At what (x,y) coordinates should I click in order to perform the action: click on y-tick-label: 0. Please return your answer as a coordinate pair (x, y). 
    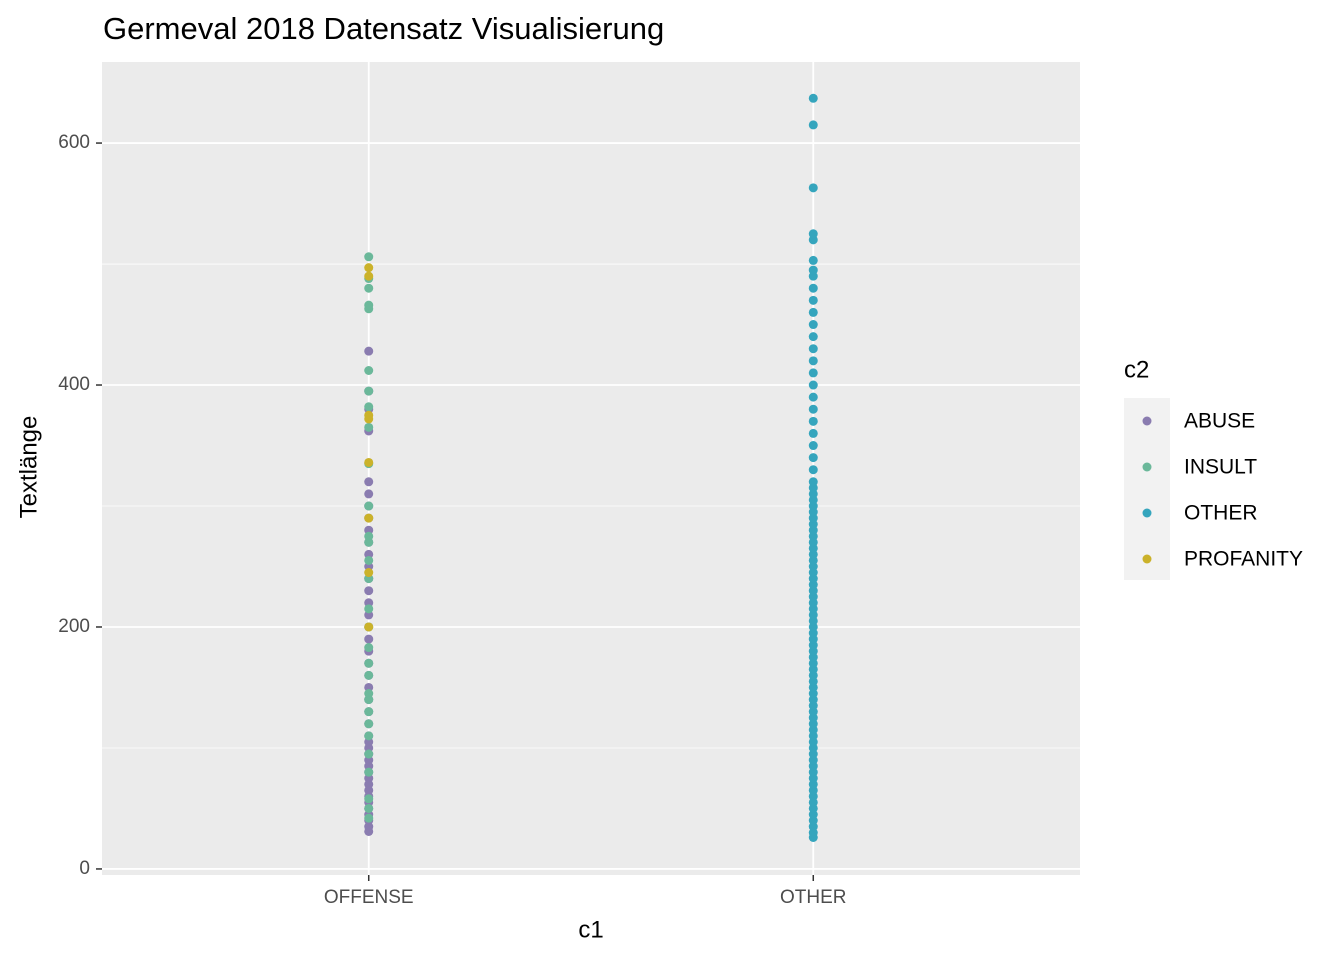
    Looking at the image, I should click on (84, 868).